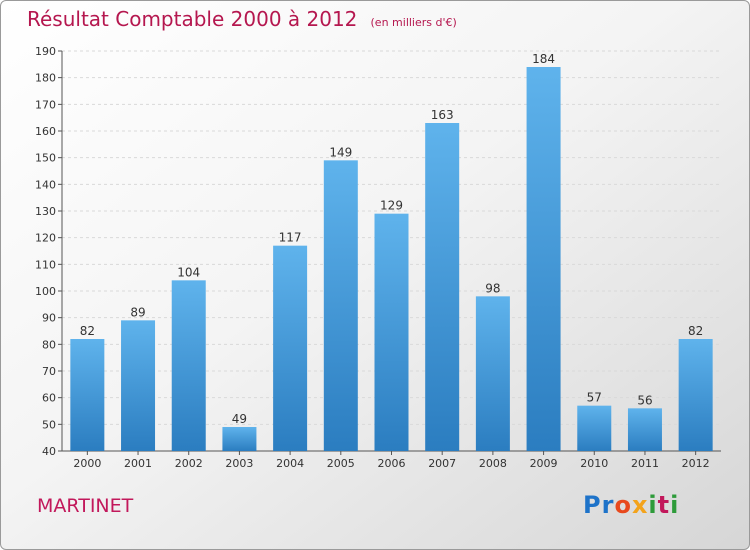 This screenshot has height=550, width=750. I want to click on x-tick-label: 2002, so click(189, 463).